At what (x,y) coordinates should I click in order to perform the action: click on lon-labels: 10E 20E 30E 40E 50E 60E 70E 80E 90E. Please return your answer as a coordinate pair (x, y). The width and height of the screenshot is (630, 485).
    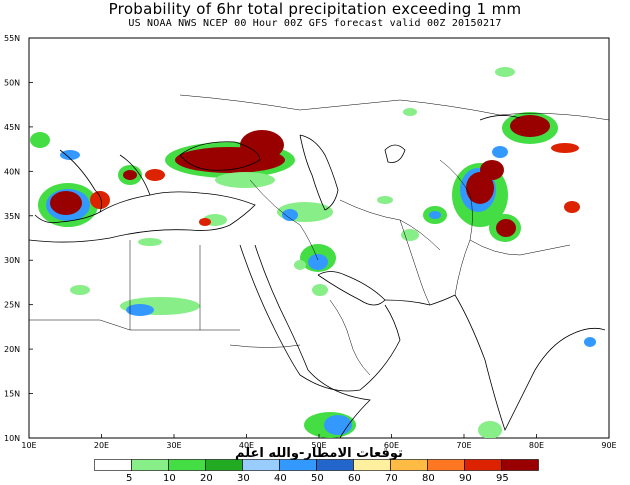
    Looking at the image, I should click on (318, 445).